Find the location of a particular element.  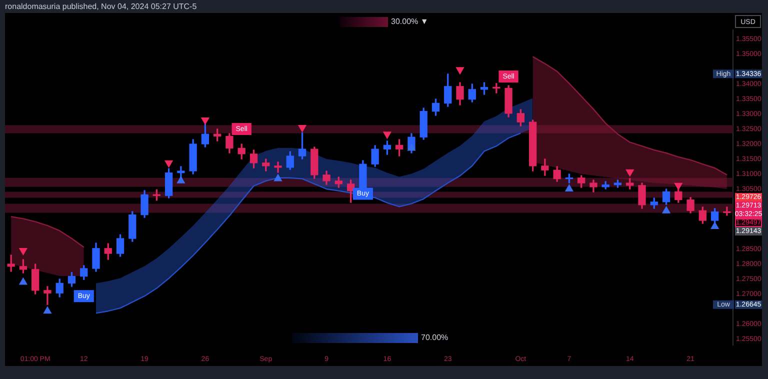

text: 30.00% ▼ is located at coordinates (409, 21).